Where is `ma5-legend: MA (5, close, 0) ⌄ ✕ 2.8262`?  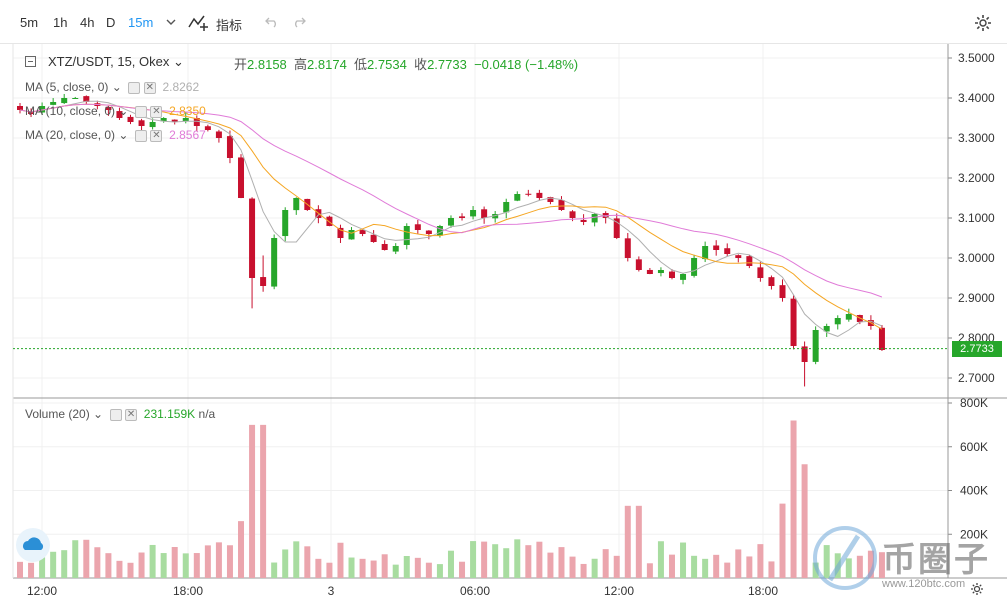 ma5-legend: MA (5, close, 0) ⌄ ✕ 2.8262 is located at coordinates (112, 87).